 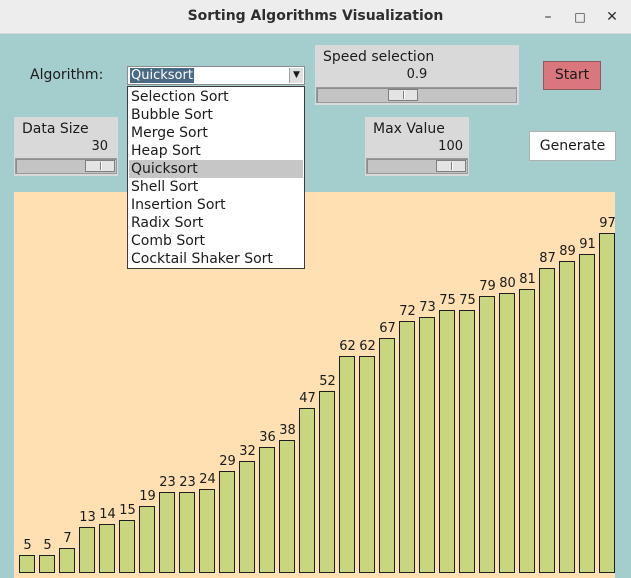 I want to click on speed-title: Speed selection, so click(x=379, y=57).